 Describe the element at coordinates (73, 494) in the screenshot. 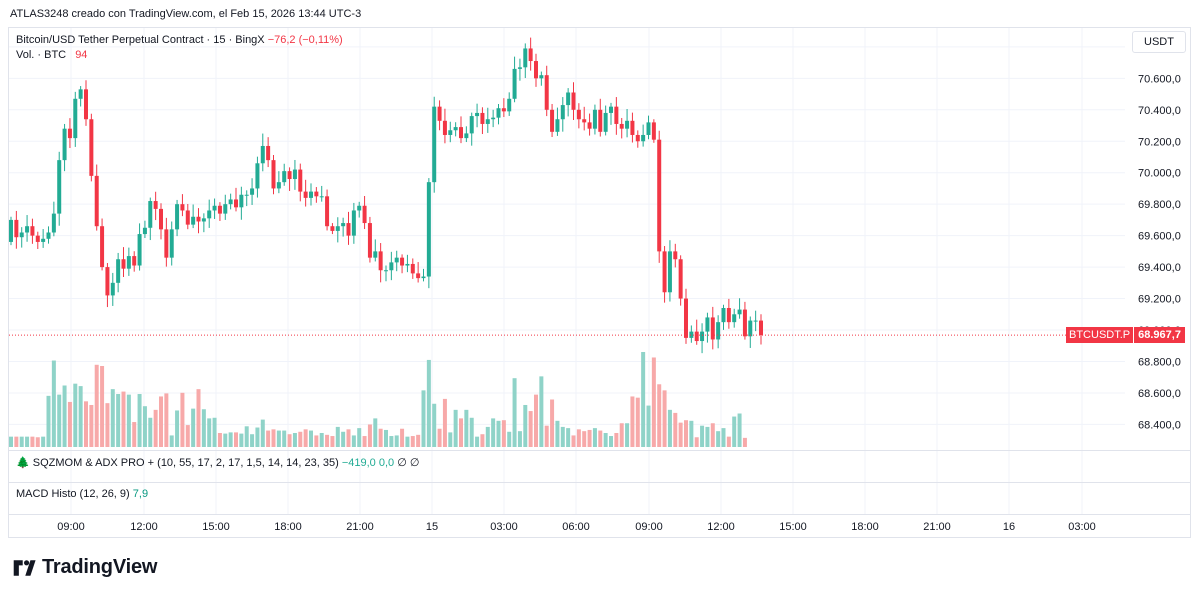

I see `macd-name: MACD Histo (12, 26, 9)` at that location.